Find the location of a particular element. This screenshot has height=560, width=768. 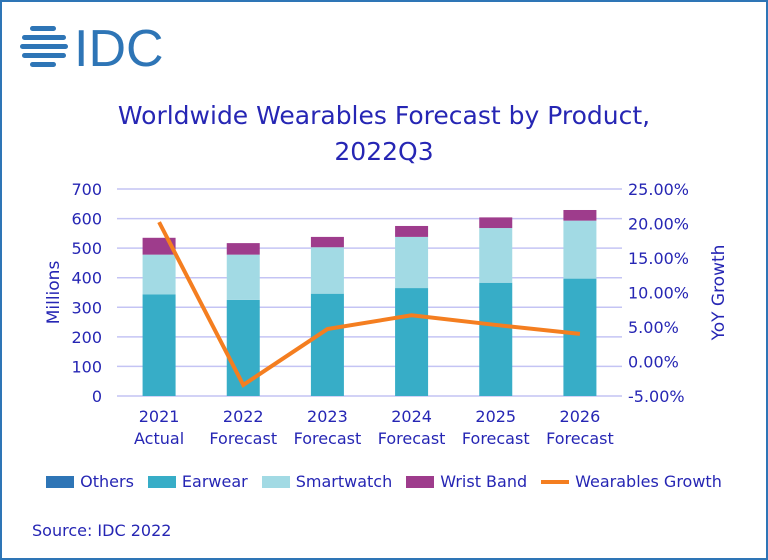

title-line-1: Worldwide Wearables Forecast by Product, is located at coordinates (384, 115).